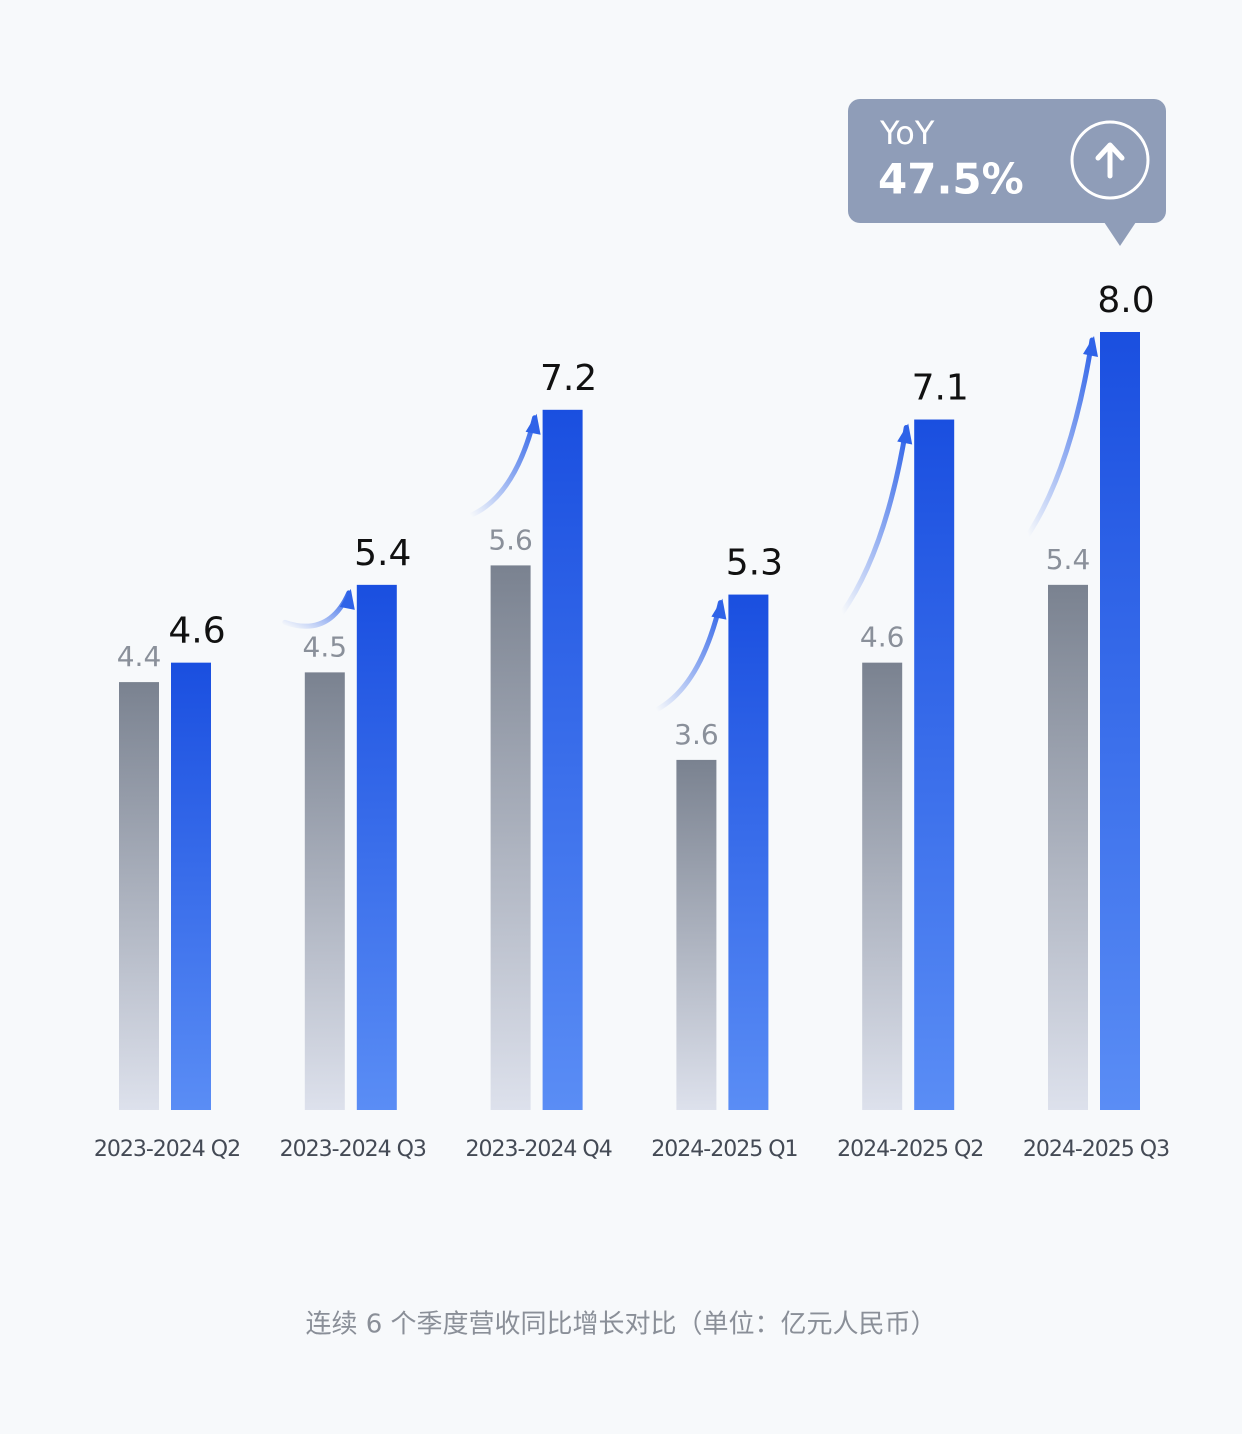 Image resolution: width=1242 pixels, height=1434 pixels. Describe the element at coordinates (910, 1149) in the screenshot. I see `x-tick-label: 2024-2025 Q2` at that location.